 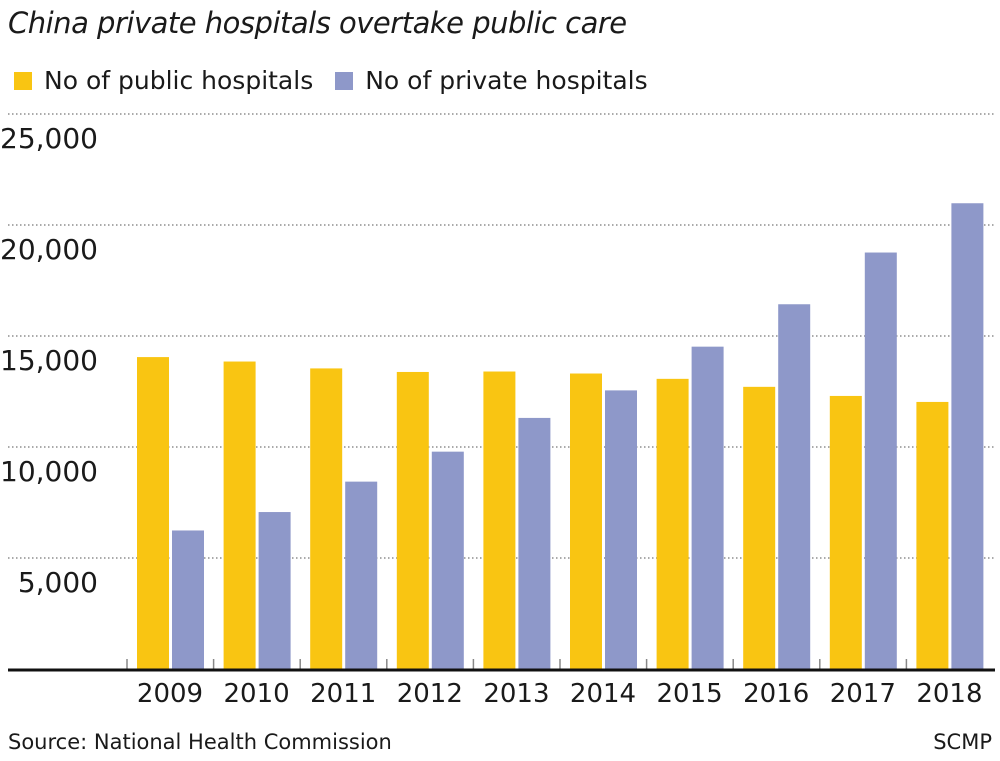 I want to click on x-tick-label: 2014, so click(x=603, y=694).